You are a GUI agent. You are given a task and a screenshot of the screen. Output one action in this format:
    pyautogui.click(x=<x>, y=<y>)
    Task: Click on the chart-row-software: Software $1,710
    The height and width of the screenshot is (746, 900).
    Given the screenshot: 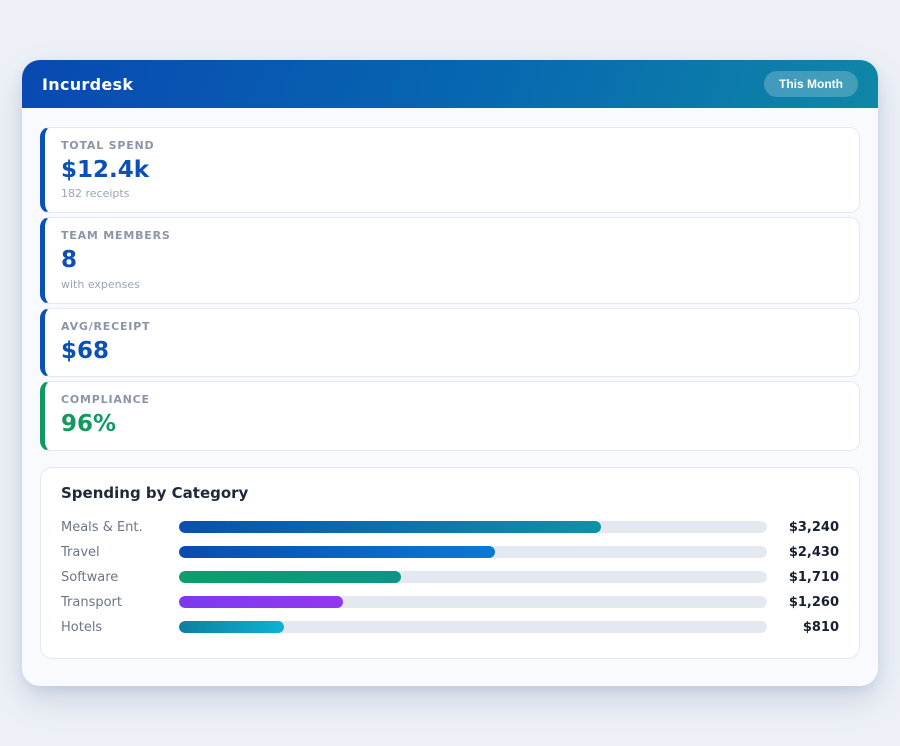 What is the action you would take?
    pyautogui.click(x=450, y=577)
    